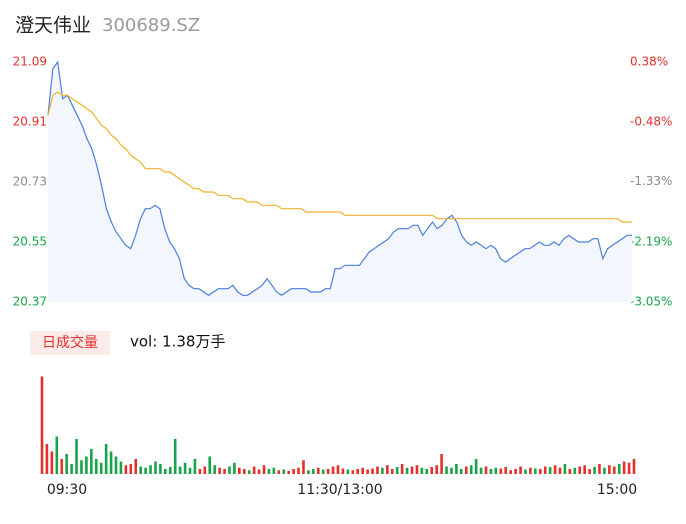 The width and height of the screenshot is (686, 524). What do you see at coordinates (651, 241) in the screenshot?
I see `y2-tick-label: -2.19%` at bounding box center [651, 241].